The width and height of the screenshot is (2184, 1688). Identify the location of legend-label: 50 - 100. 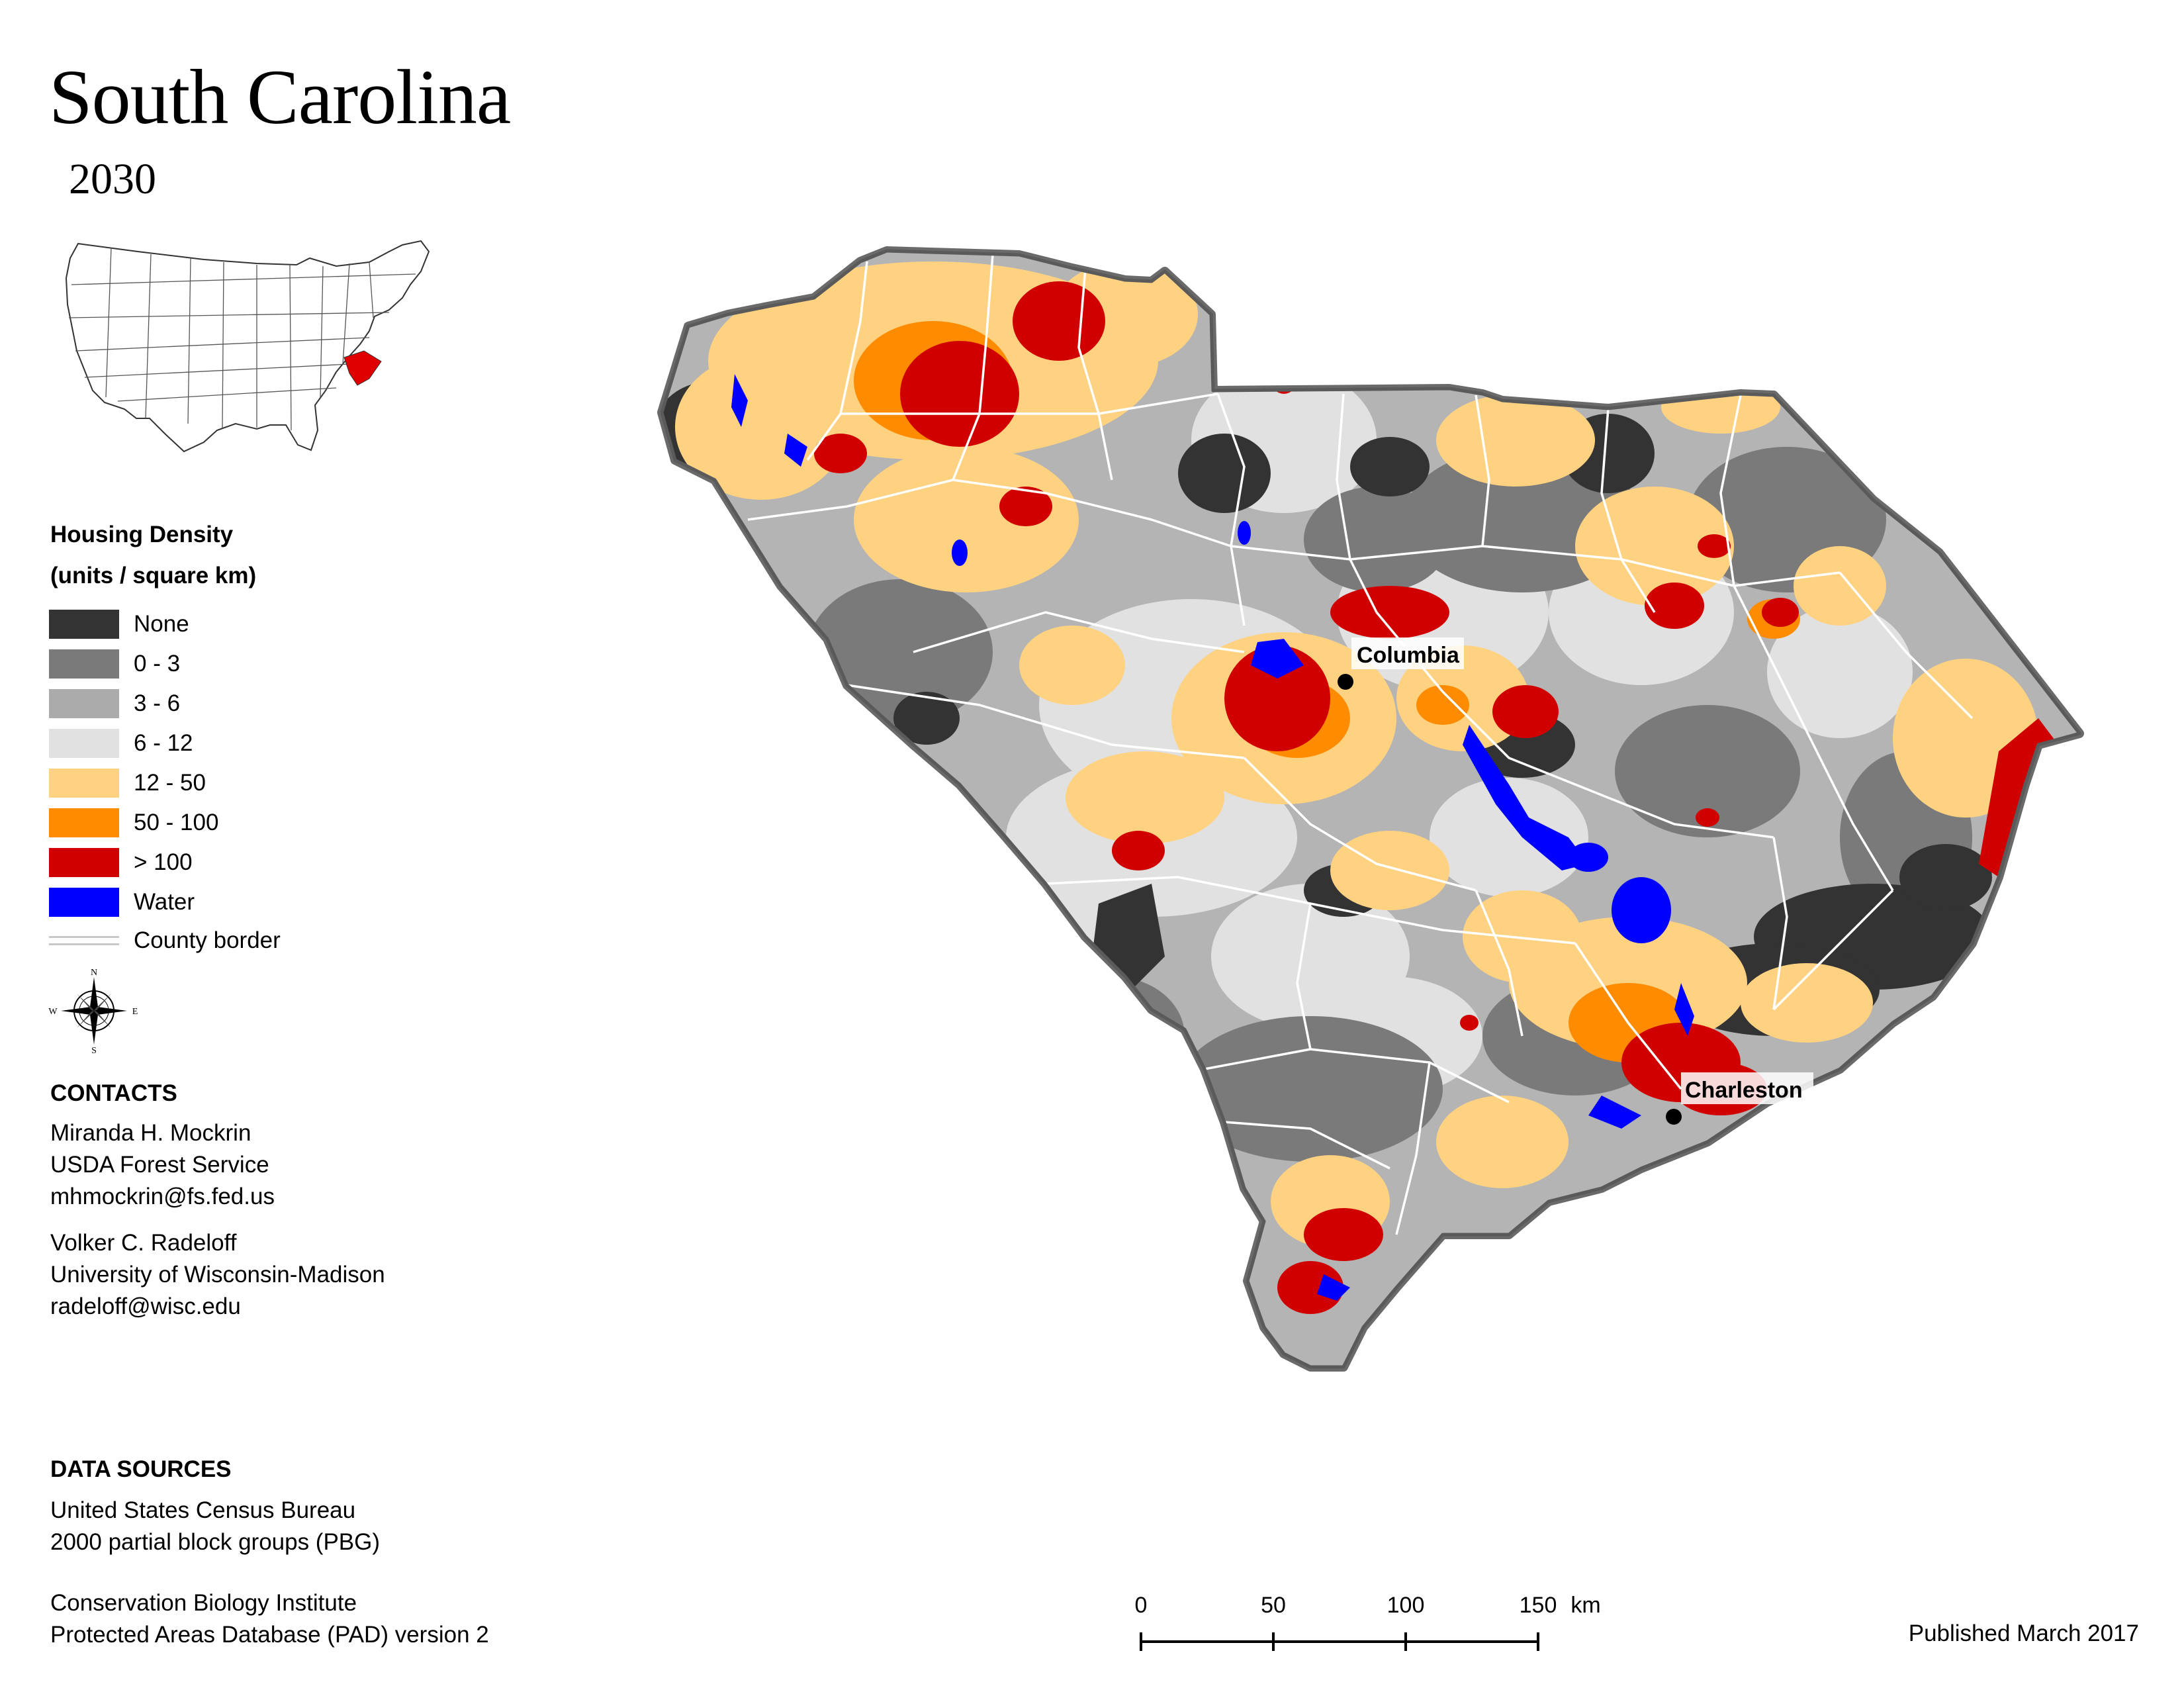
(176, 822).